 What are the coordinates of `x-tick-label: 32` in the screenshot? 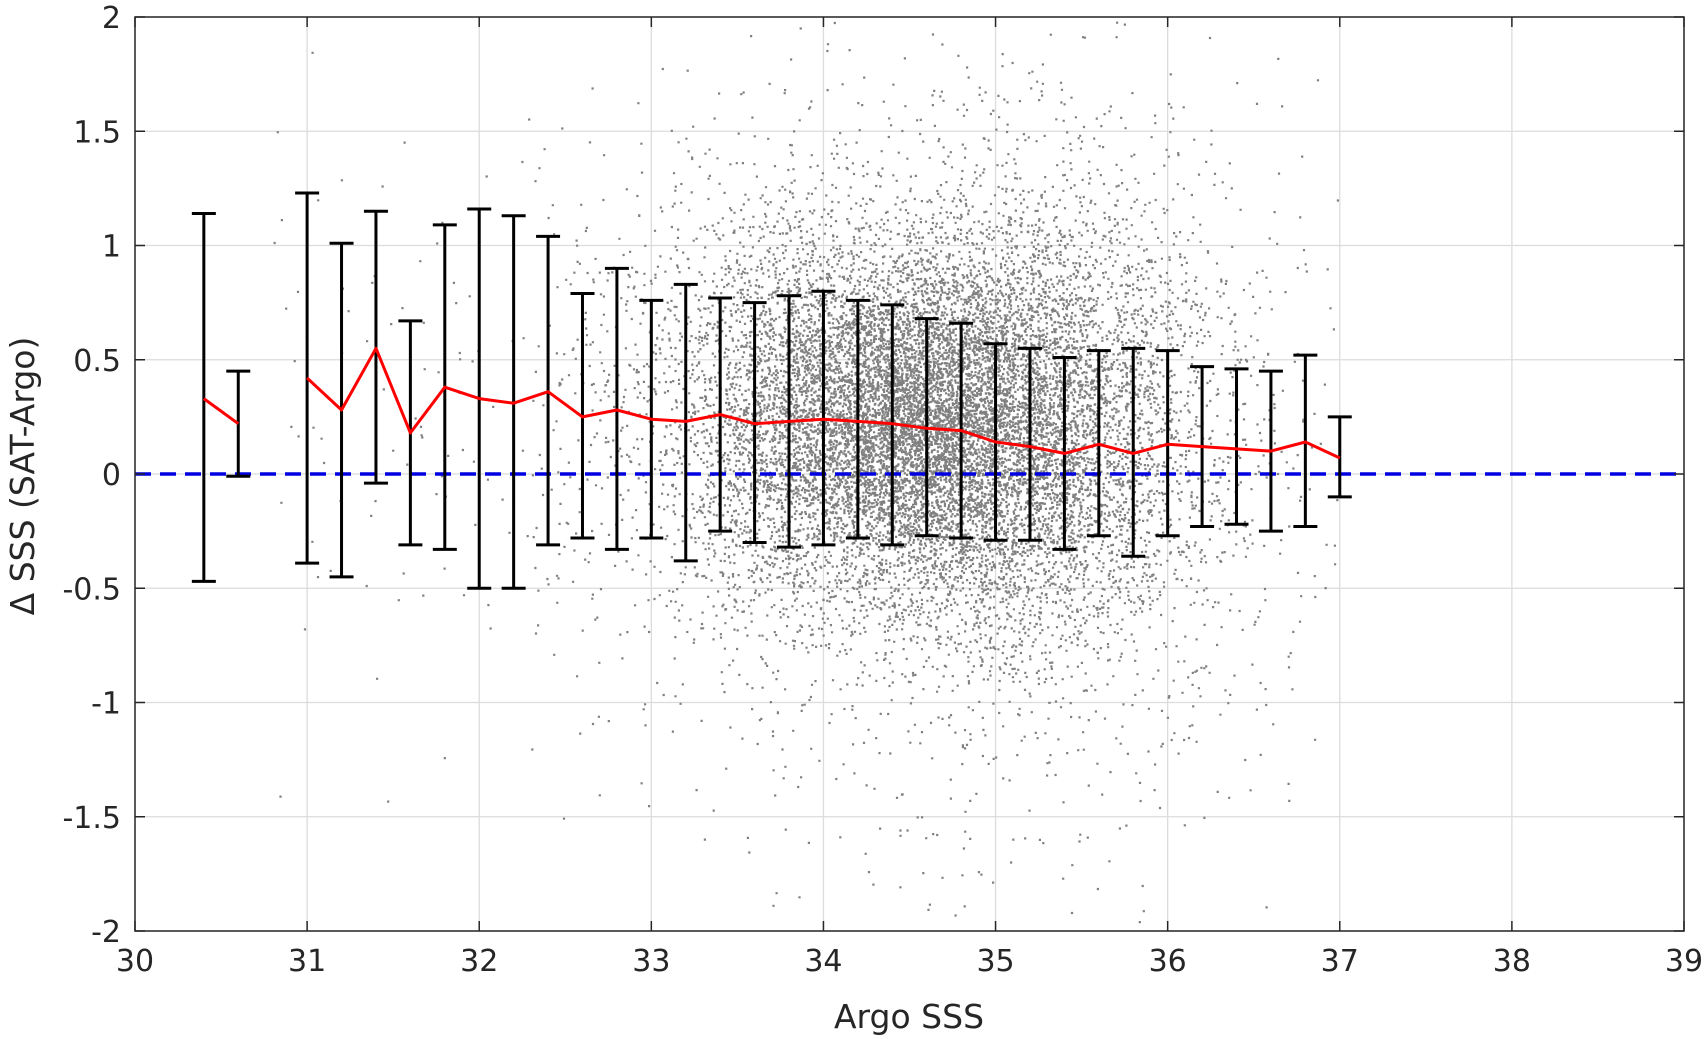 It's located at (479, 961).